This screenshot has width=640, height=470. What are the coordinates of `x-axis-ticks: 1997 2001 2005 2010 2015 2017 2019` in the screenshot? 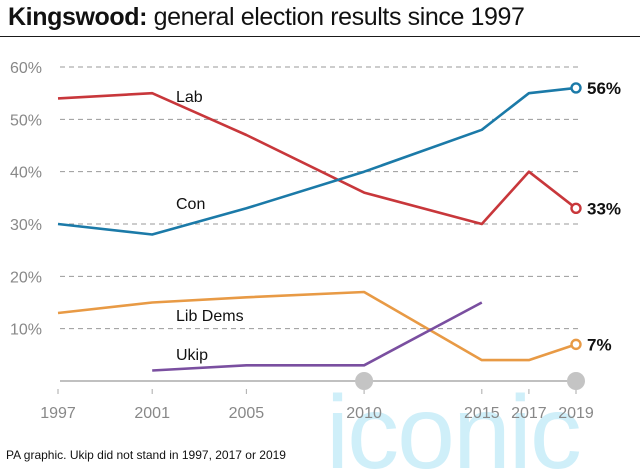 It's located at (317, 397).